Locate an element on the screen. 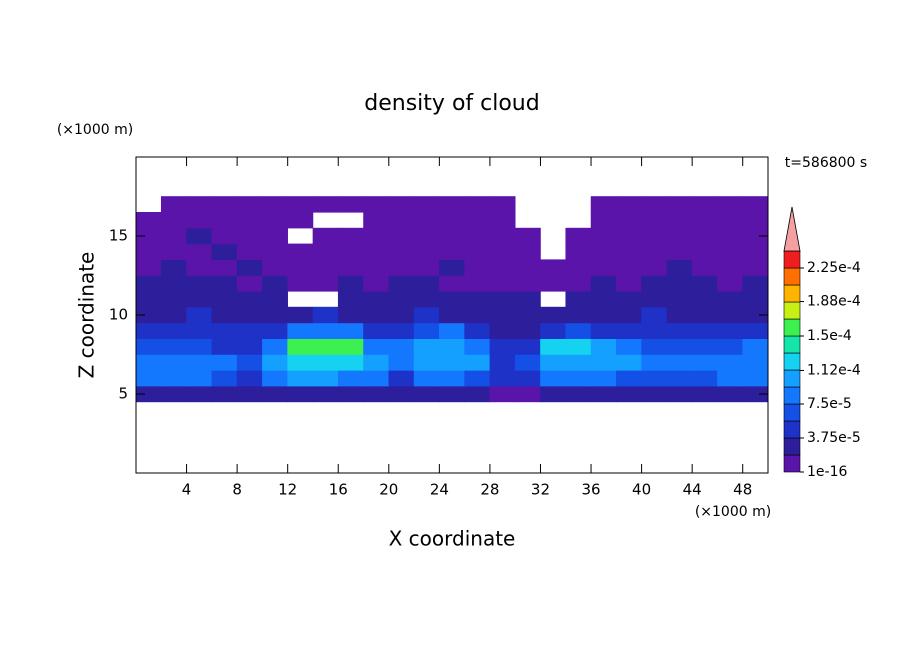 This screenshot has height=654, width=904. colorbar-extend is located at coordinates (792, 229).